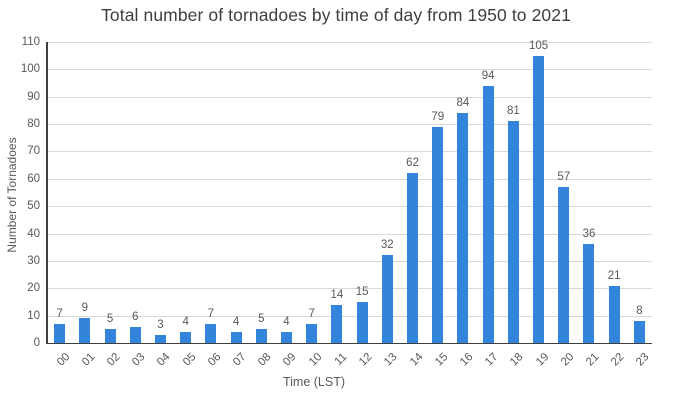  Describe the element at coordinates (33, 124) in the screenshot. I see `y-tick-label-80: 80` at that location.